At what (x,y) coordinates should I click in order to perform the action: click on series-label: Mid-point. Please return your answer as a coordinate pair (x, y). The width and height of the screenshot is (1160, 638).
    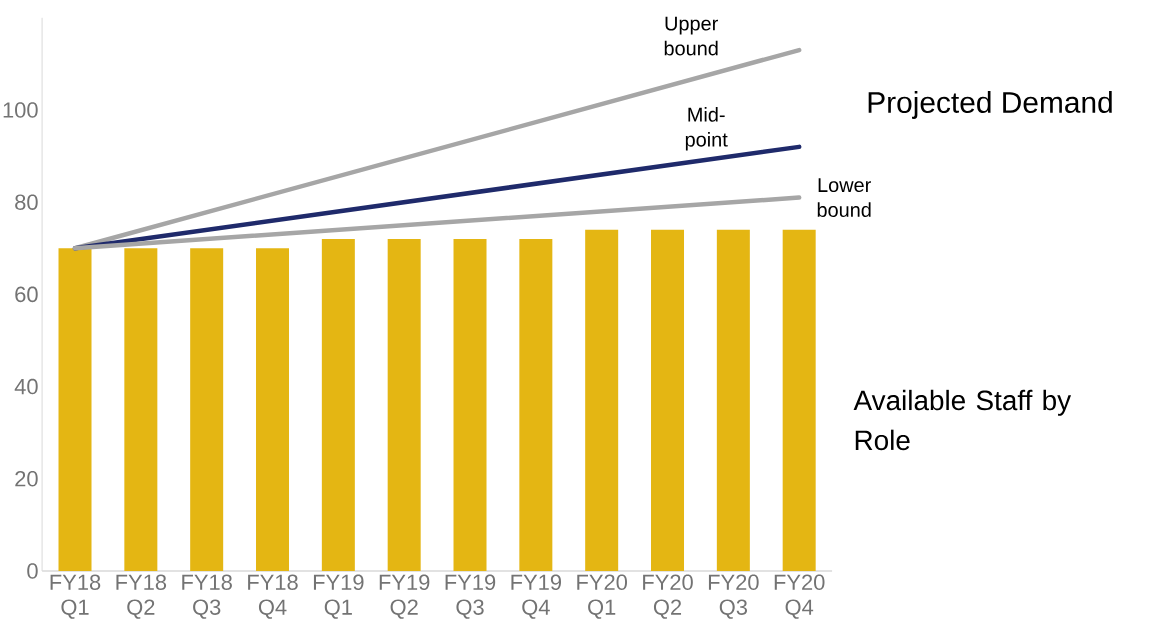
    Looking at the image, I should click on (706, 129).